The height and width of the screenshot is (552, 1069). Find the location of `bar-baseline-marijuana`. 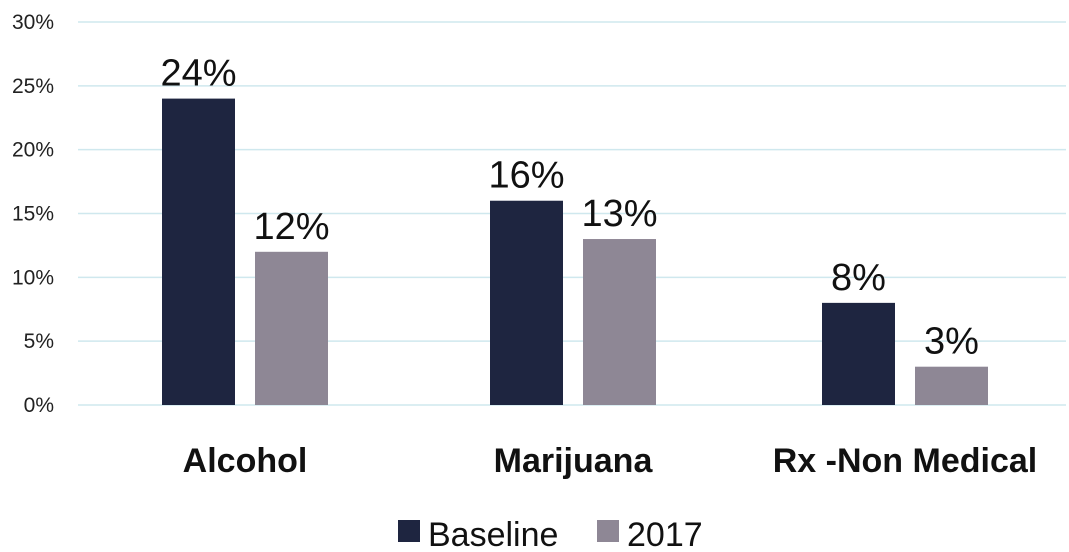

bar-baseline-marijuana is located at coordinates (526, 302).